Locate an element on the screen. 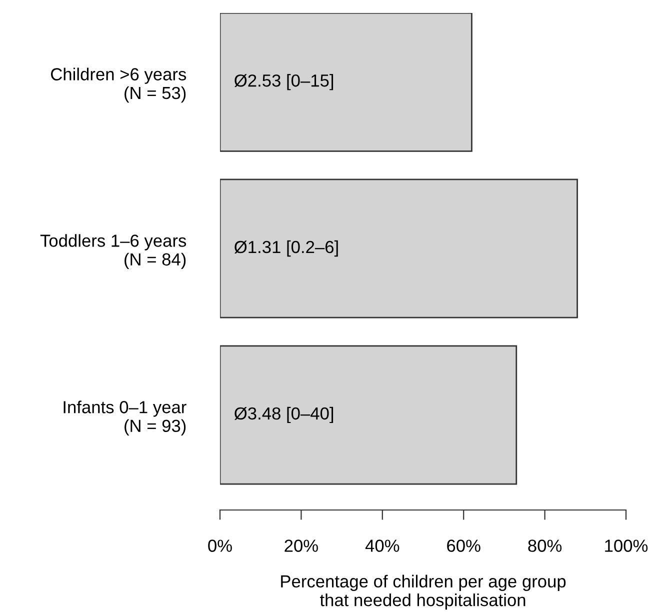 Image resolution: width=656 pixels, height=616 pixels. x-tick-label: 20% is located at coordinates (301, 546).